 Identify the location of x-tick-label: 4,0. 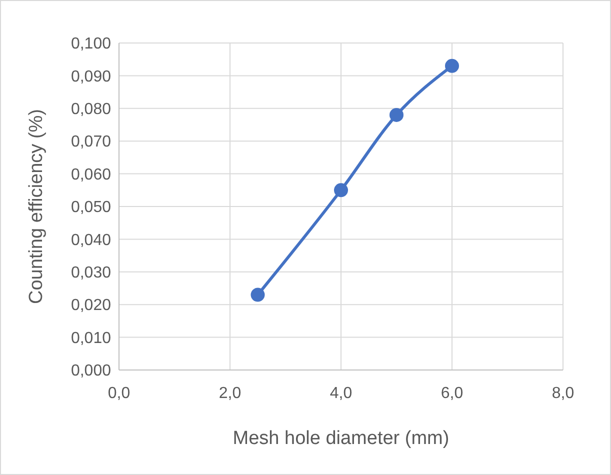
(341, 393).